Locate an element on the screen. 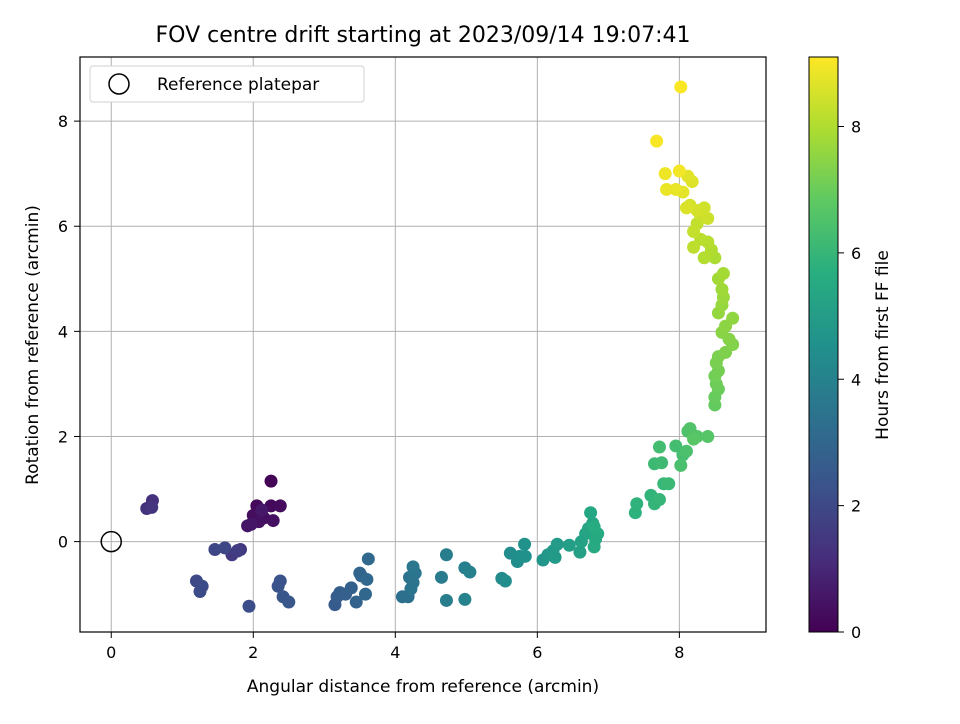 The width and height of the screenshot is (960, 724). colorbar-tick-label: 6 is located at coordinates (856, 253).